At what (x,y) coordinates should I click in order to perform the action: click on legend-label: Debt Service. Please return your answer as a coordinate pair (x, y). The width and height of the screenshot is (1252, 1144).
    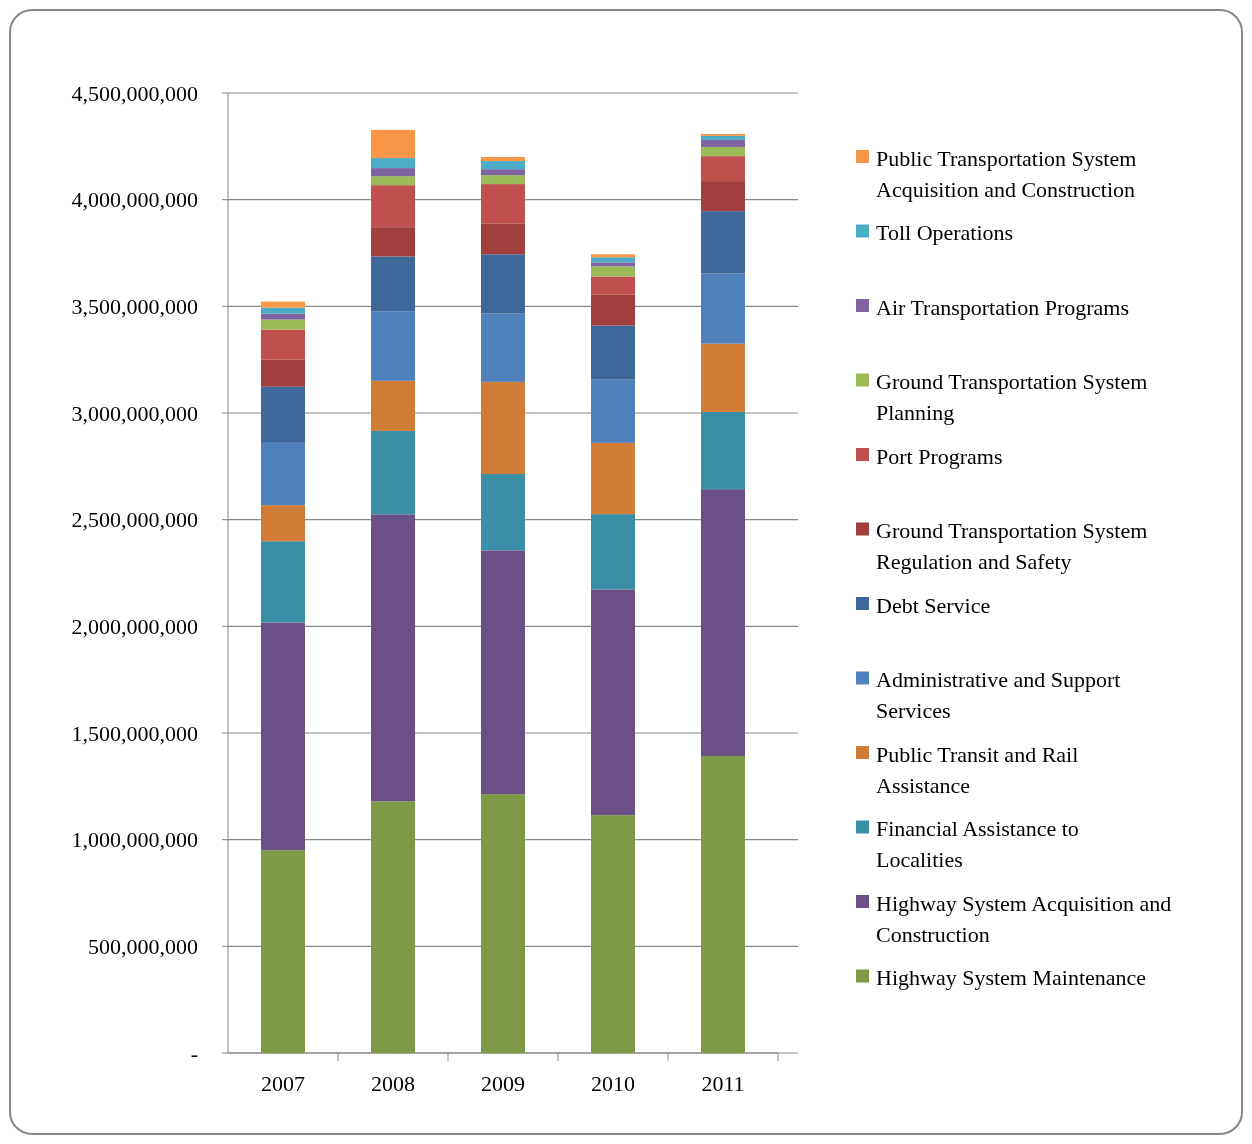
    Looking at the image, I should click on (933, 605).